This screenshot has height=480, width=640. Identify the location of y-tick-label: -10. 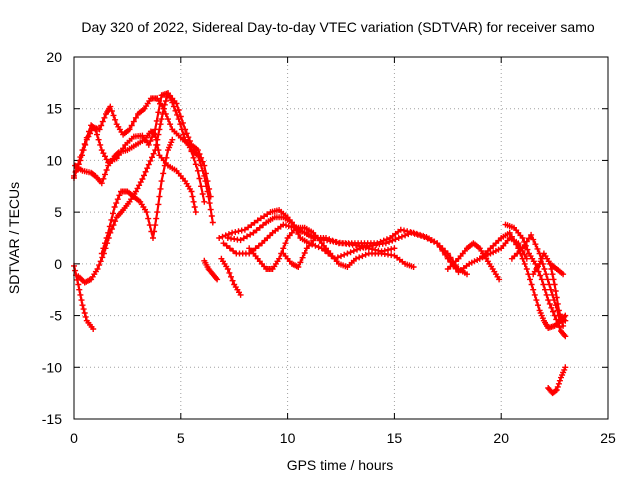
(52, 367).